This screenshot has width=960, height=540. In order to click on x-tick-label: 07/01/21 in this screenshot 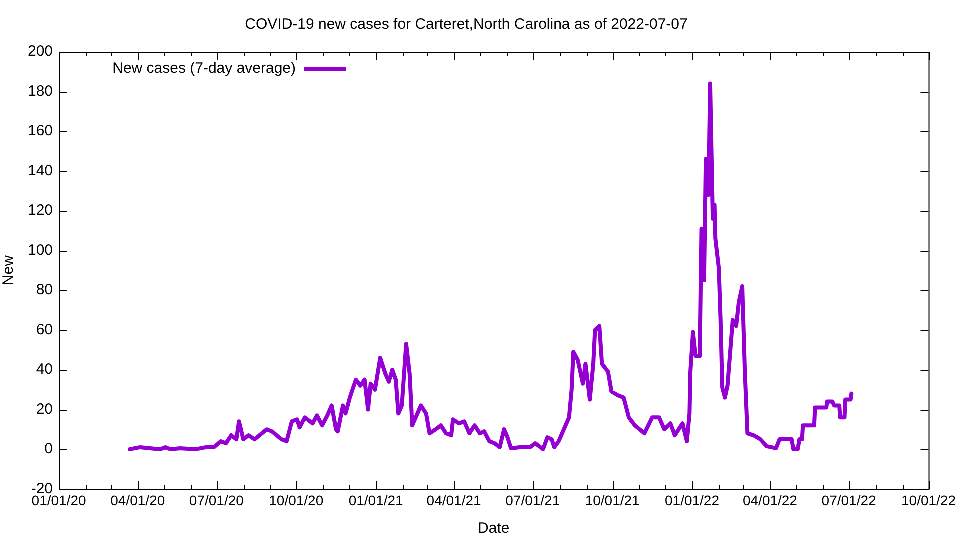, I will do `click(533, 500)`.